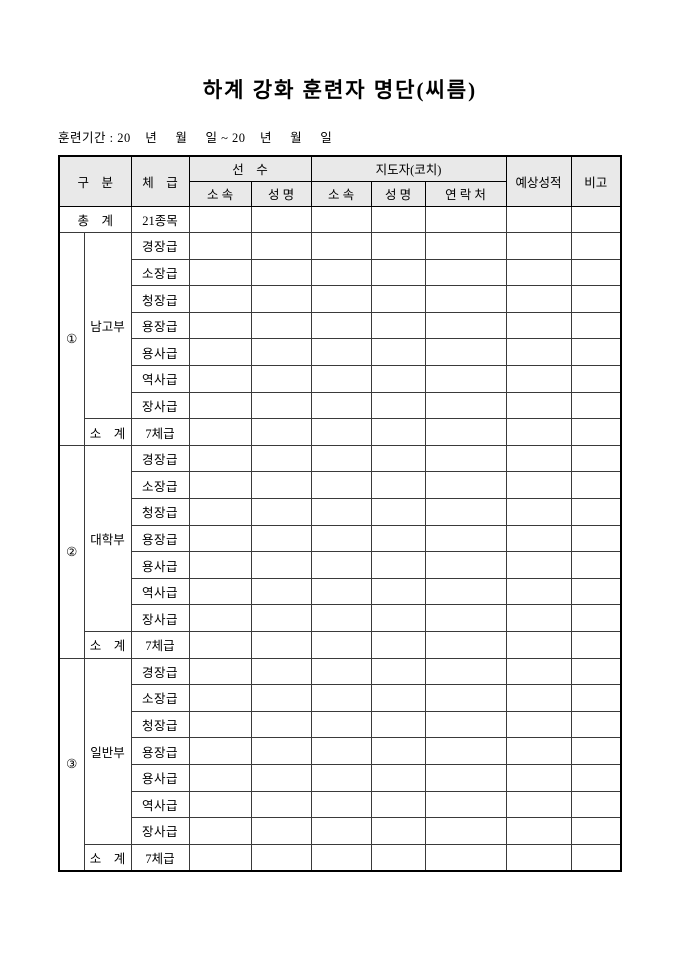  I want to click on section-number: ①, so click(71, 339).